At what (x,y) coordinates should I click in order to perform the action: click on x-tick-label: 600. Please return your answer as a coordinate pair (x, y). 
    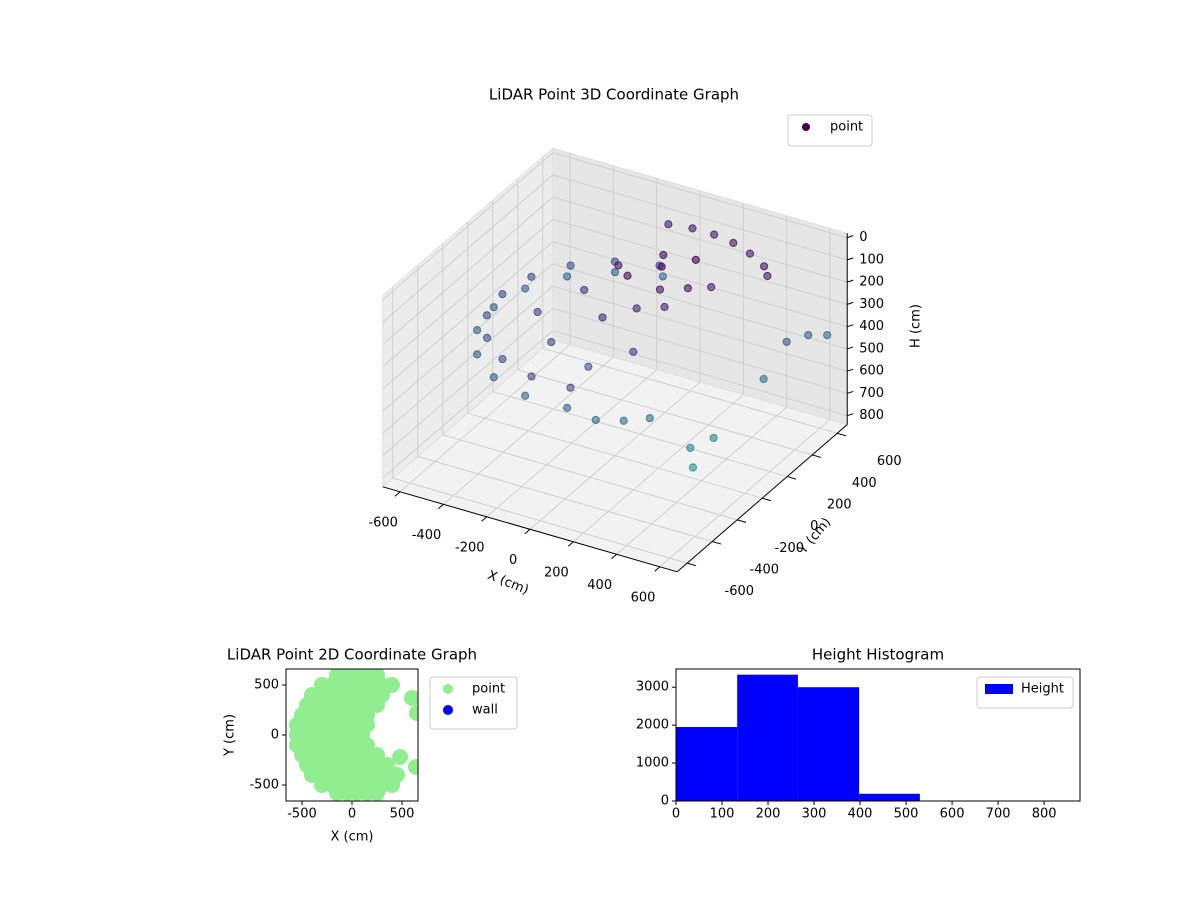
    Looking at the image, I should click on (643, 597).